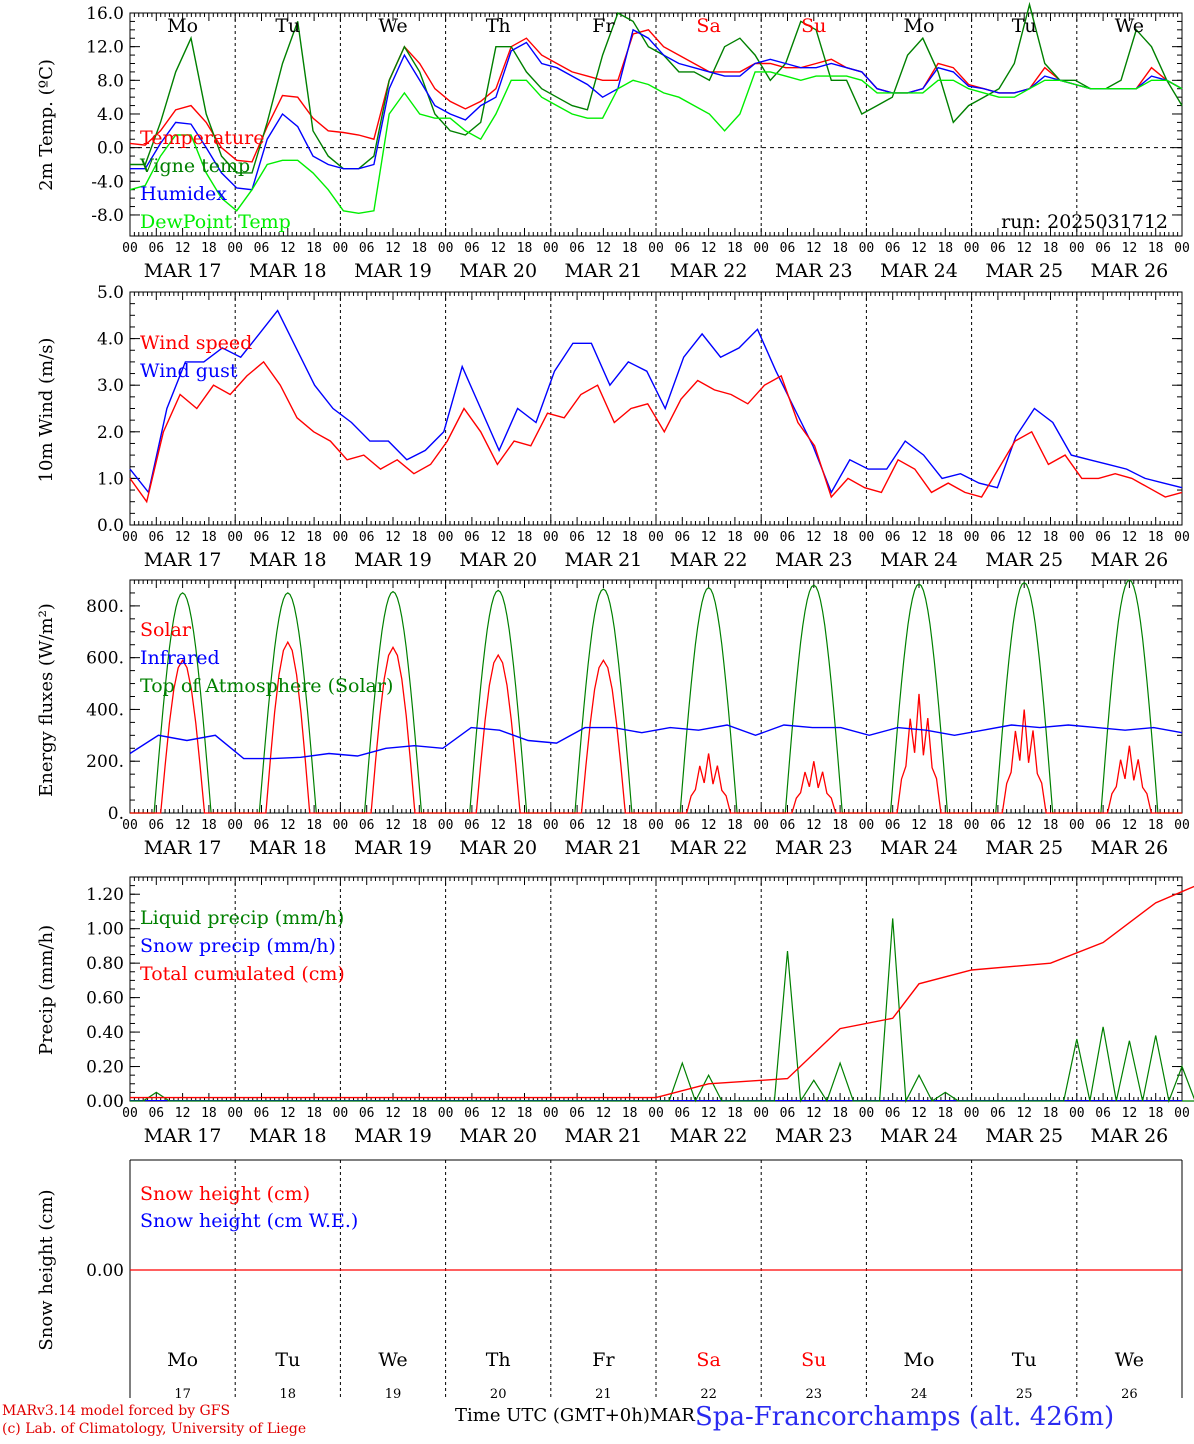 The image size is (1194, 1444). Describe the element at coordinates (603, 1394) in the screenshot. I see `day-number: 21` at that location.